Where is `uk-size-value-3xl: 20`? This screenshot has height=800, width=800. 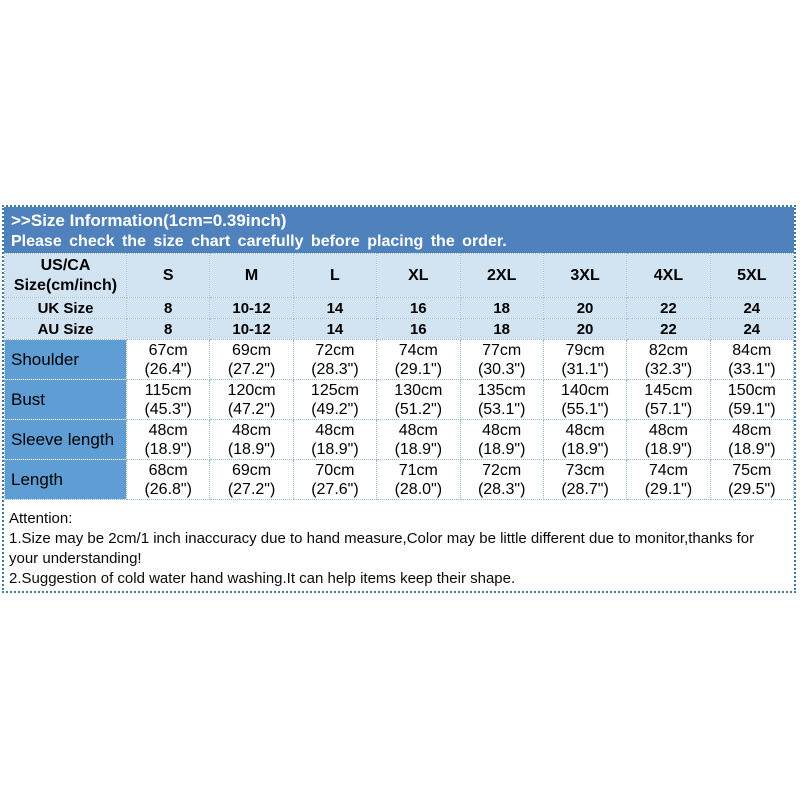
uk-size-value-3xl: 20 is located at coordinates (585, 308).